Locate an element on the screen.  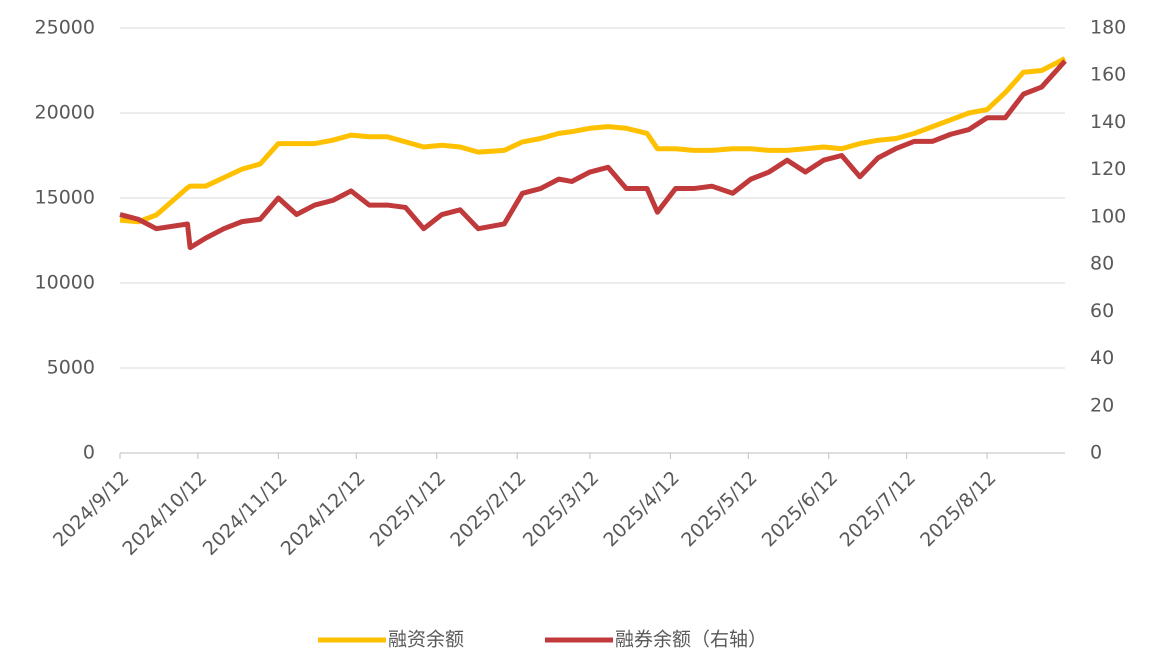
x-tick-label: 2025/6/12 is located at coordinates (800, 509).